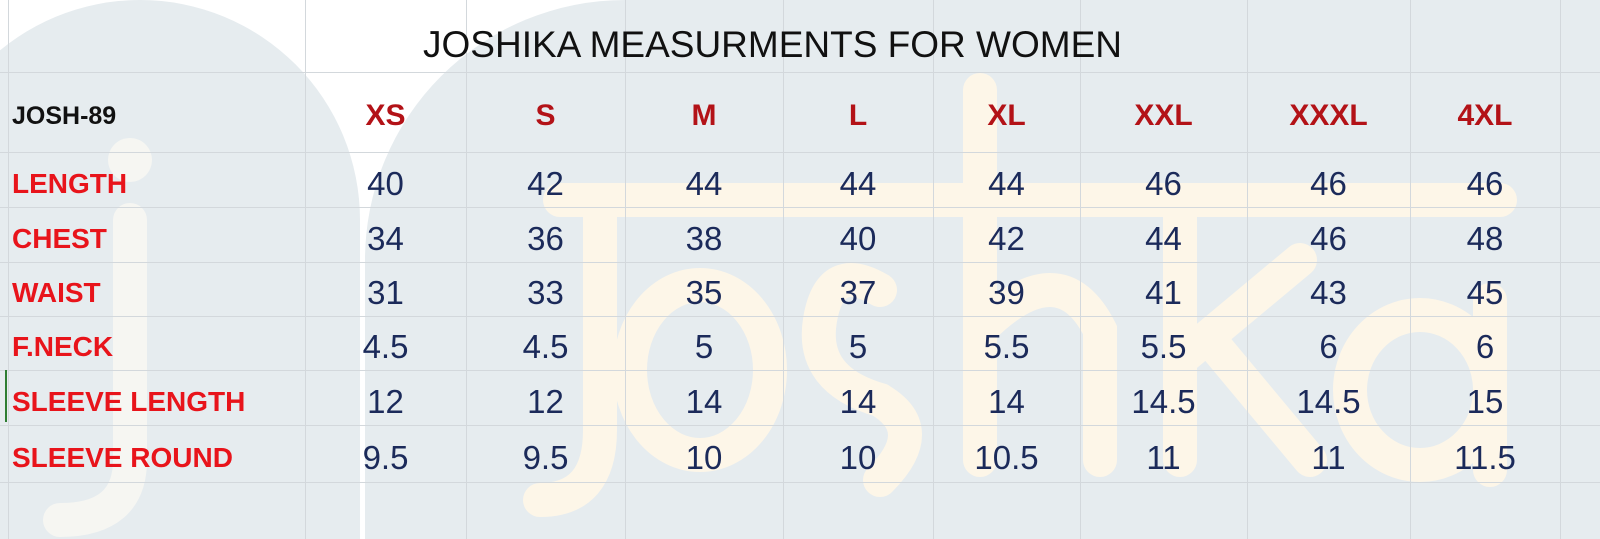  What do you see at coordinates (1485, 292) in the screenshot?
I see `measurement-cell: 45` at bounding box center [1485, 292].